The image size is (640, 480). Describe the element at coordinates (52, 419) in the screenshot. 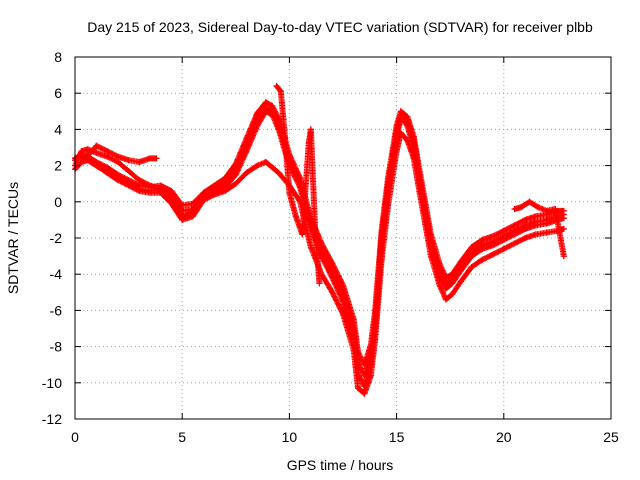

I see `y-tick-label: -12` at that location.